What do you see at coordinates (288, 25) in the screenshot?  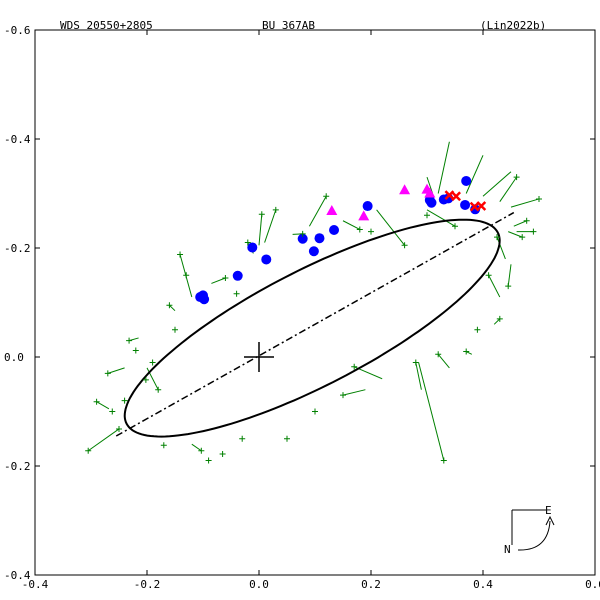 I see `header-discoverer: BU 367AB` at bounding box center [288, 25].